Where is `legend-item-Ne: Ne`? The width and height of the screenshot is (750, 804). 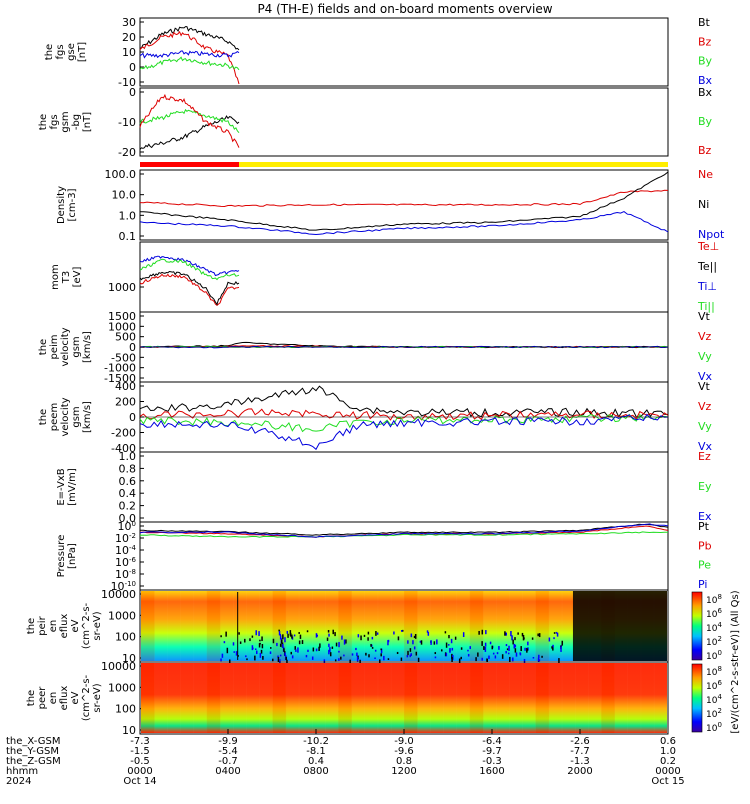 legend-item-Ne: Ne is located at coordinates (705, 174).